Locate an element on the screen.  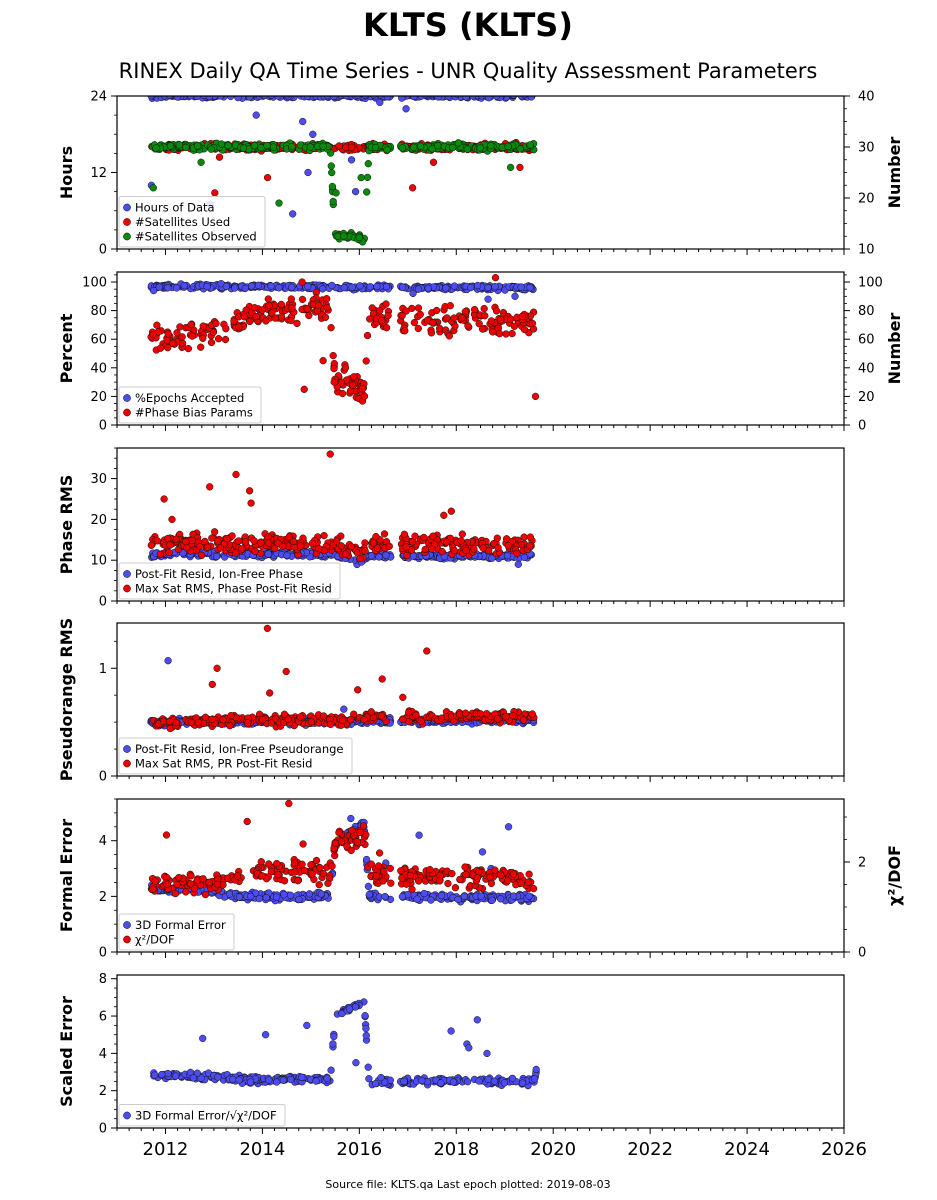
y2-tick-label: 20 is located at coordinates (866, 199).